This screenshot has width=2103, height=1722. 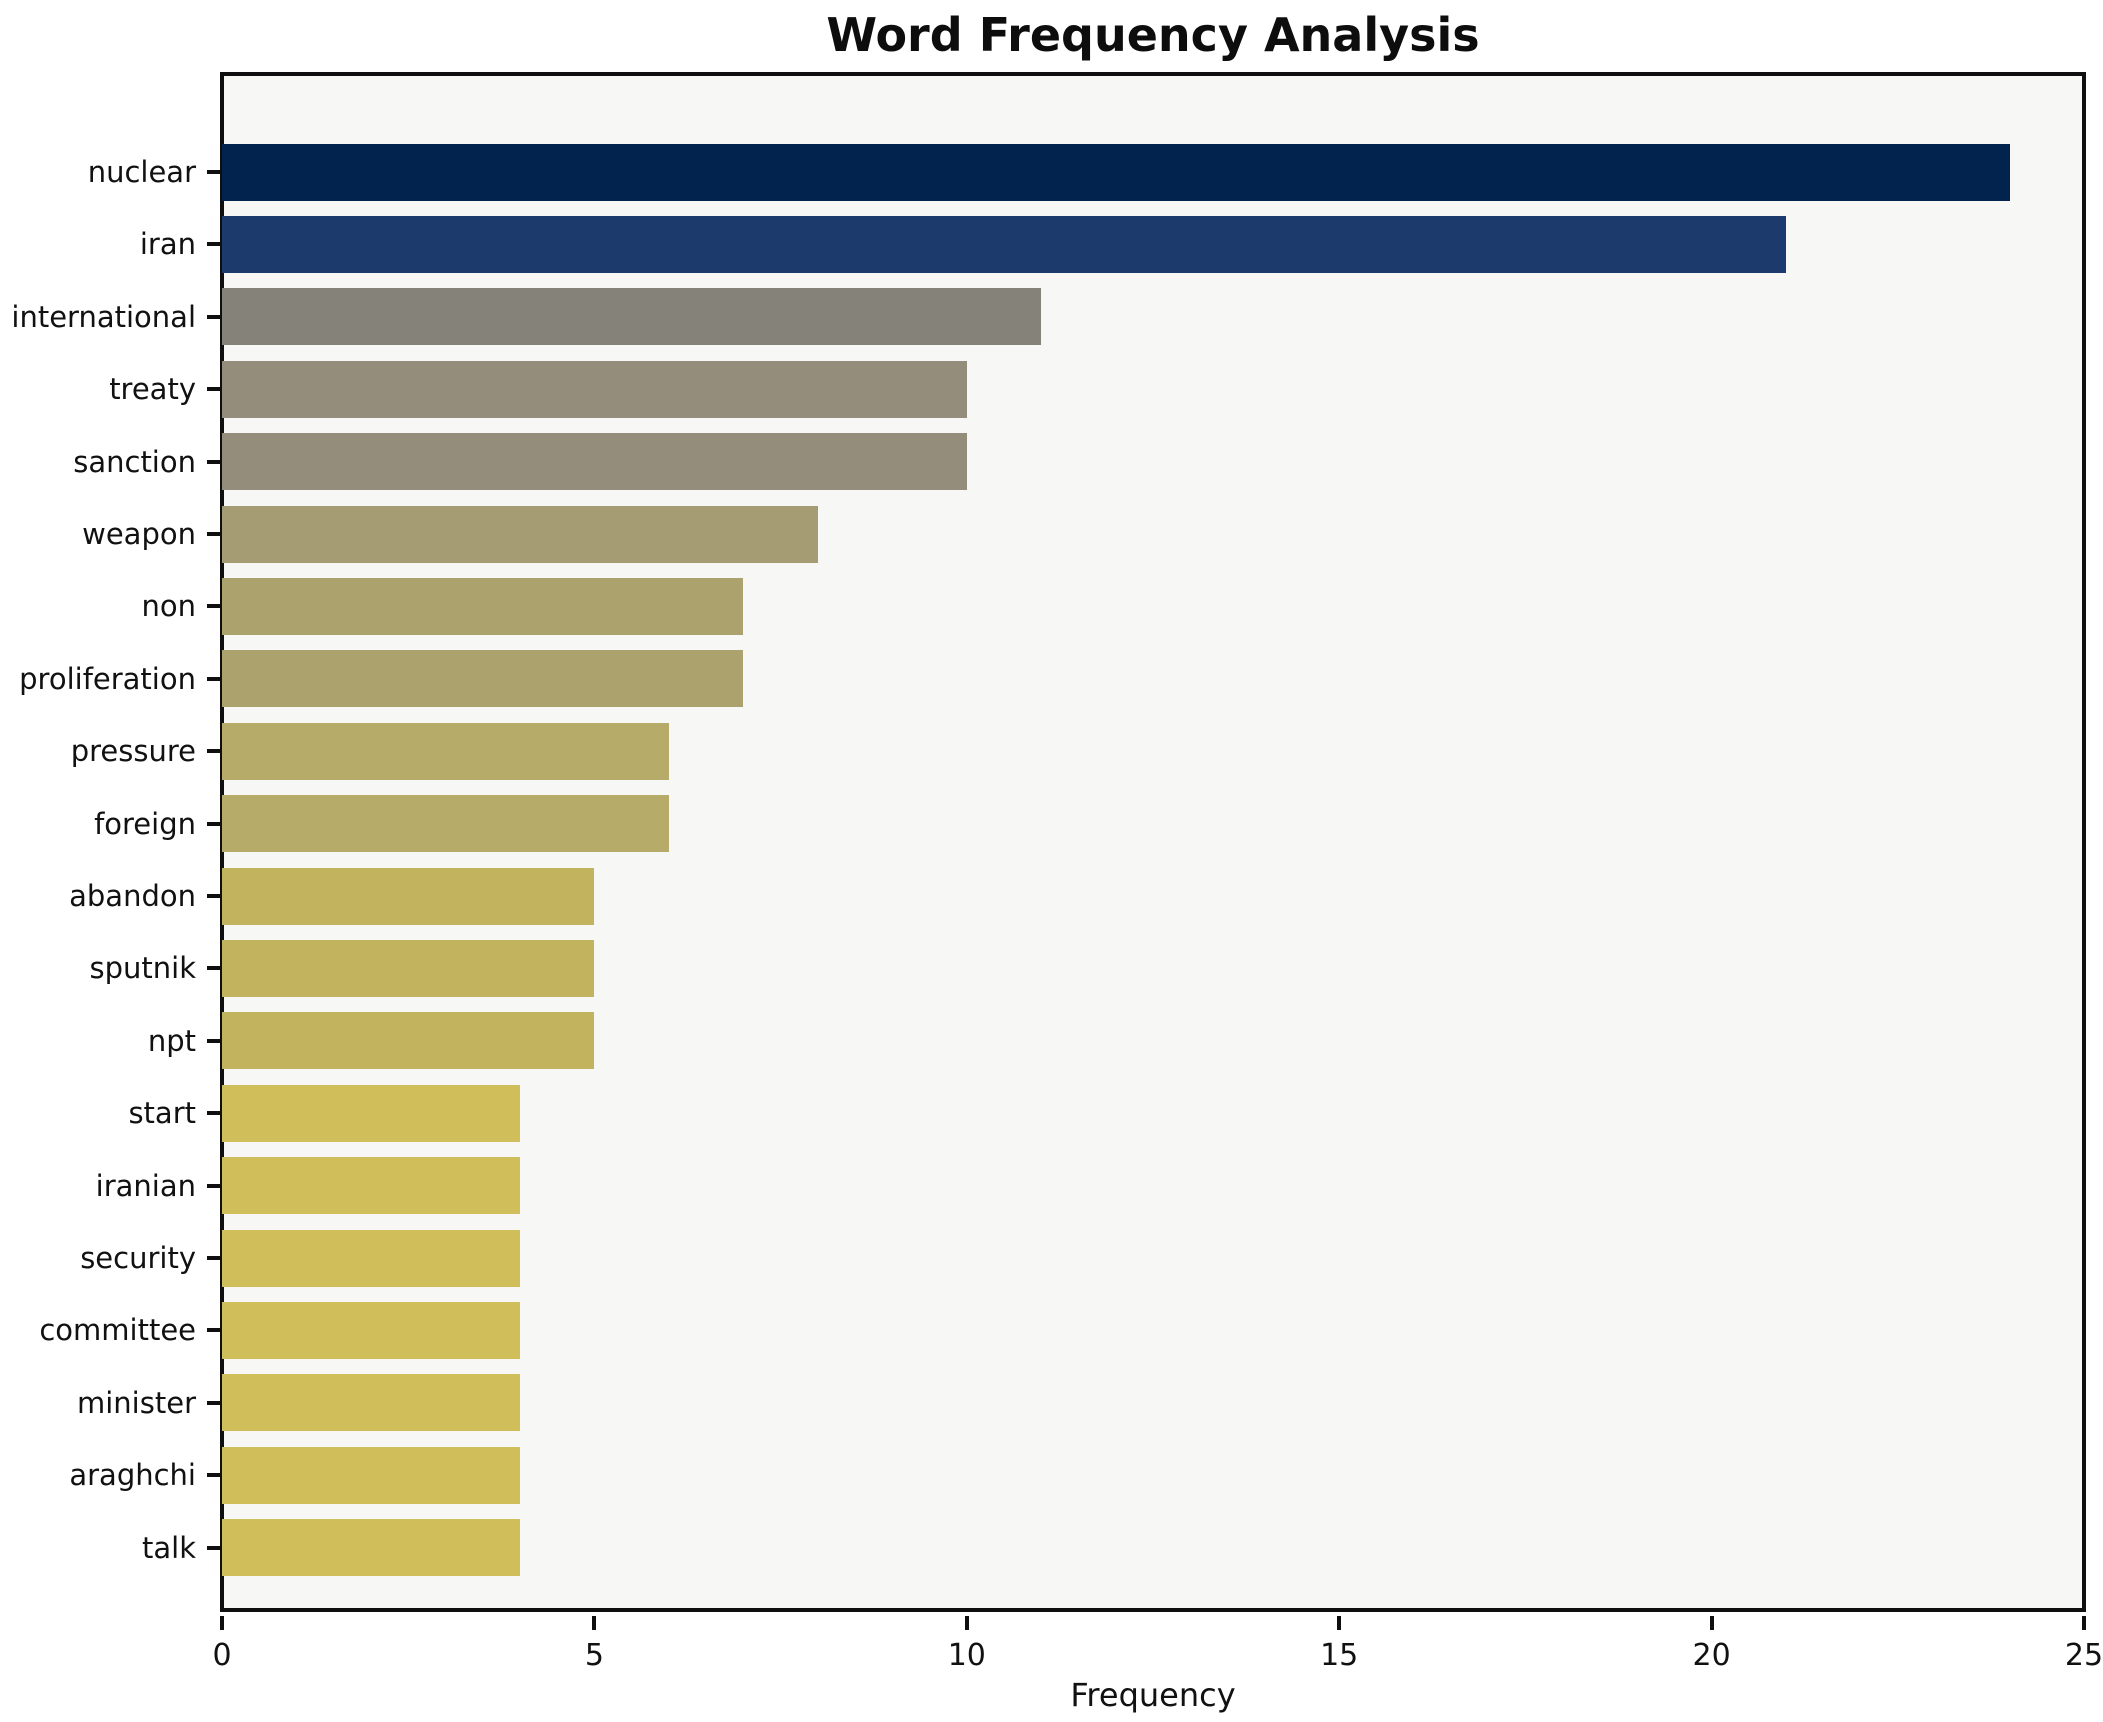 What do you see at coordinates (1711, 1655) in the screenshot?
I see `x-tick-label-20: 20` at bounding box center [1711, 1655].